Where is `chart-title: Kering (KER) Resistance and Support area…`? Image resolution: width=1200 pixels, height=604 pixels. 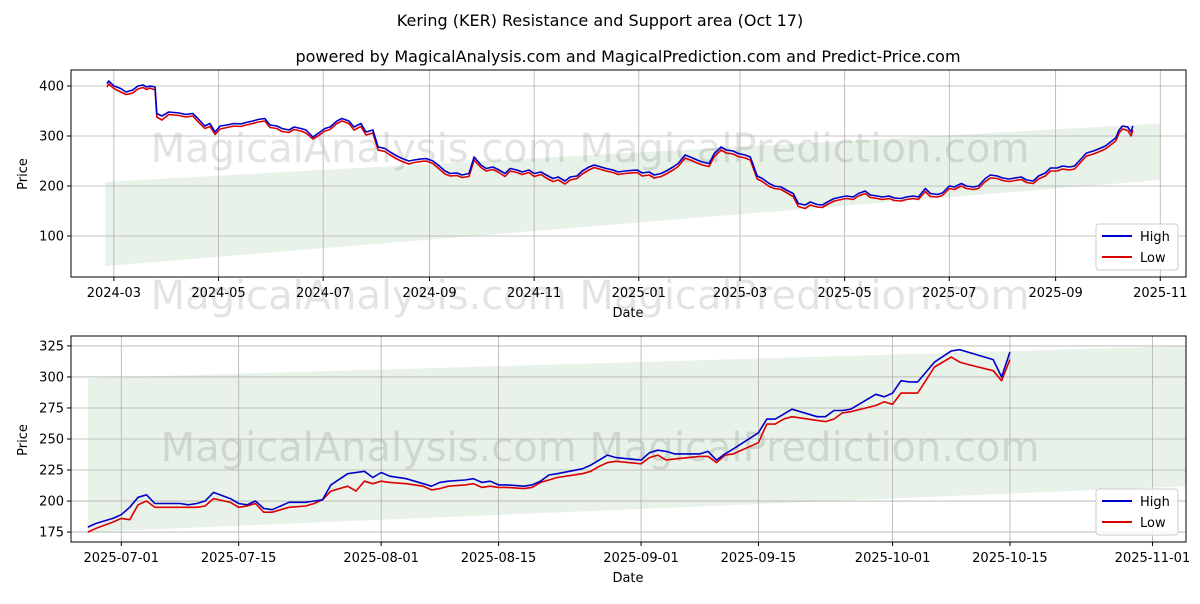 chart-title: Kering (KER) Resistance and Support area… is located at coordinates (600, 20).